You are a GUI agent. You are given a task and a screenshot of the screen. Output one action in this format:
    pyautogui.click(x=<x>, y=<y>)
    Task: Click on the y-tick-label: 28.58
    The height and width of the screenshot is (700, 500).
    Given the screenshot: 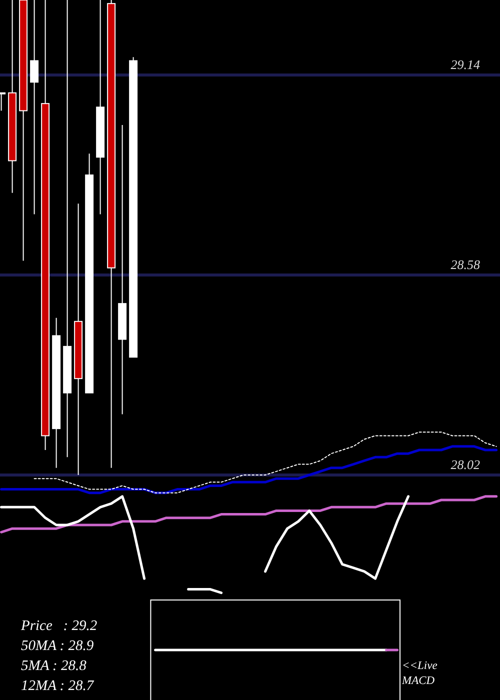 What is the action you would take?
    pyautogui.click(x=465, y=264)
    